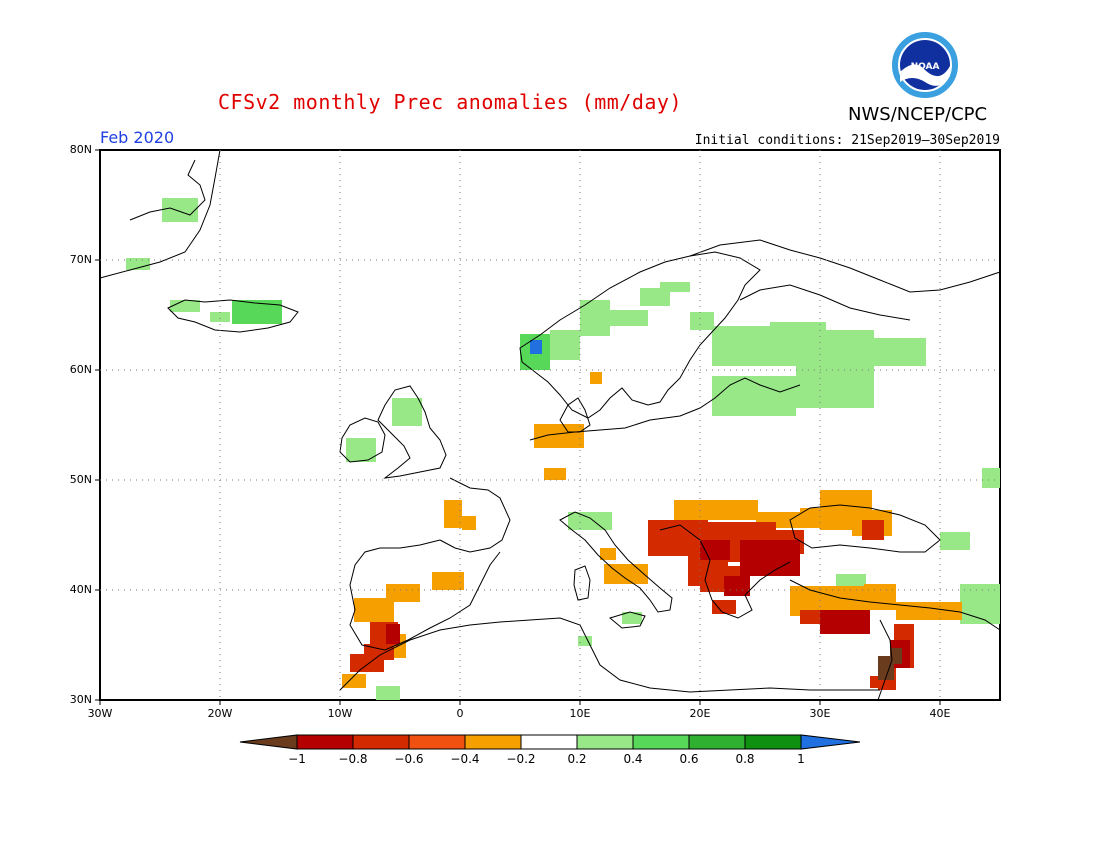 The width and height of the screenshot is (1100, 850). I want to click on colorbar-label: −0.6, so click(409, 759).